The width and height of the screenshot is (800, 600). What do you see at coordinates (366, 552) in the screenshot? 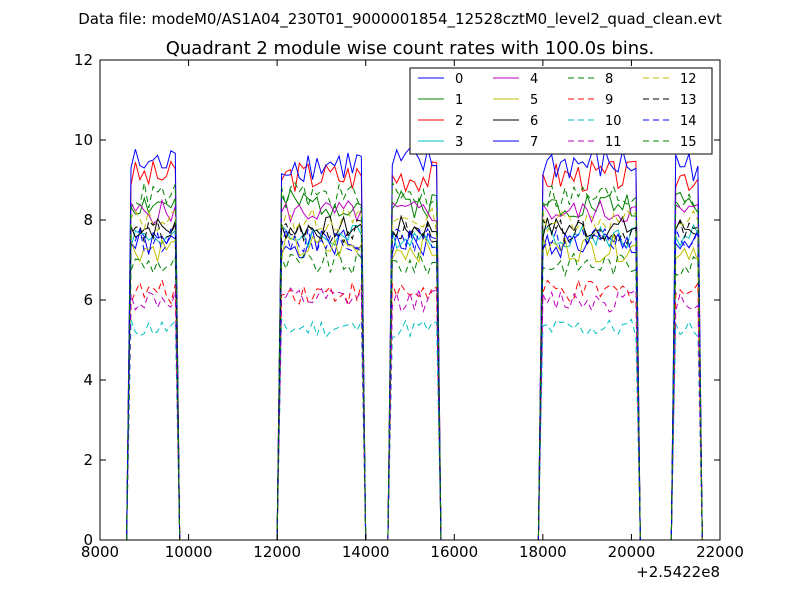
I see `x-tick-label: 14000` at bounding box center [366, 552].